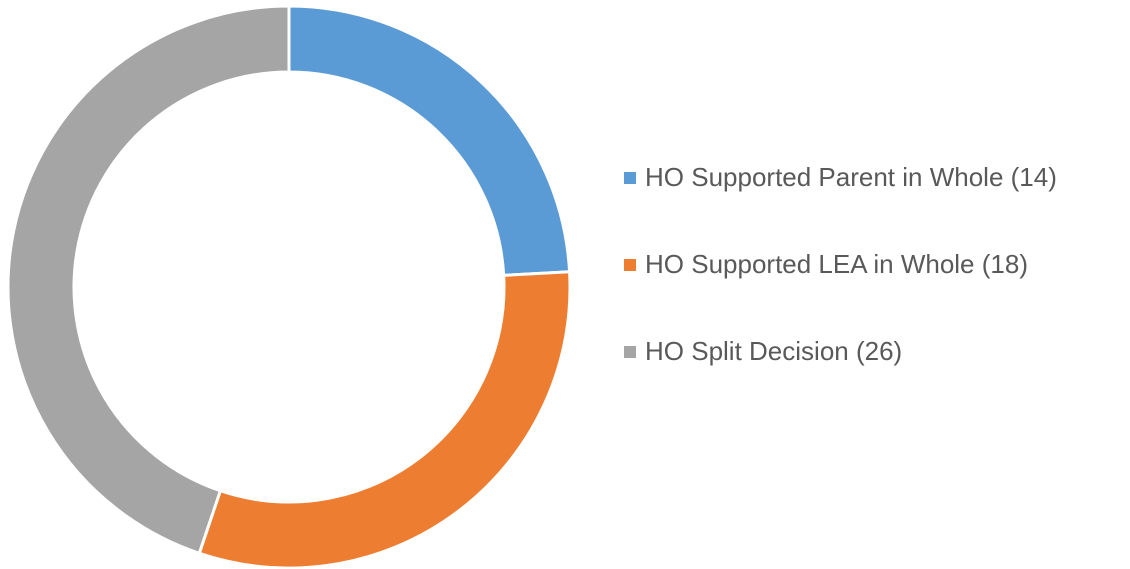 Image resolution: width=1130 pixels, height=569 pixels. I want to click on legend-item: HO Split Decision (26), so click(874, 351).